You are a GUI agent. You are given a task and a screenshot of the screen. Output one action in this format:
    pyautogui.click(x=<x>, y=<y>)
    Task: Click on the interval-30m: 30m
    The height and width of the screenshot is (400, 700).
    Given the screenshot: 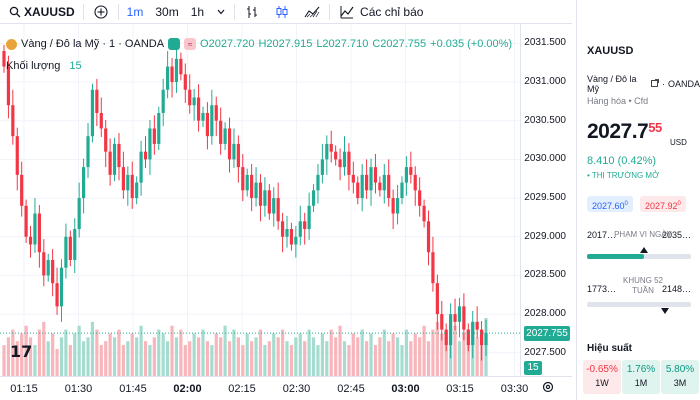 What is the action you would take?
    pyautogui.click(x=167, y=11)
    